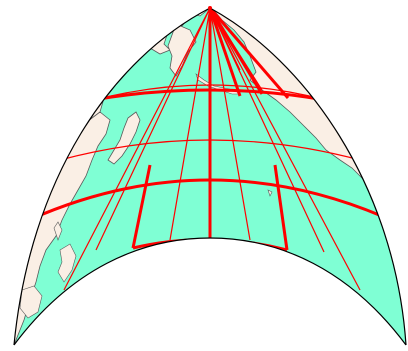  What do you see at coordinates (210, 8) in the screenshot?
I see `pole-point` at bounding box center [210, 8].